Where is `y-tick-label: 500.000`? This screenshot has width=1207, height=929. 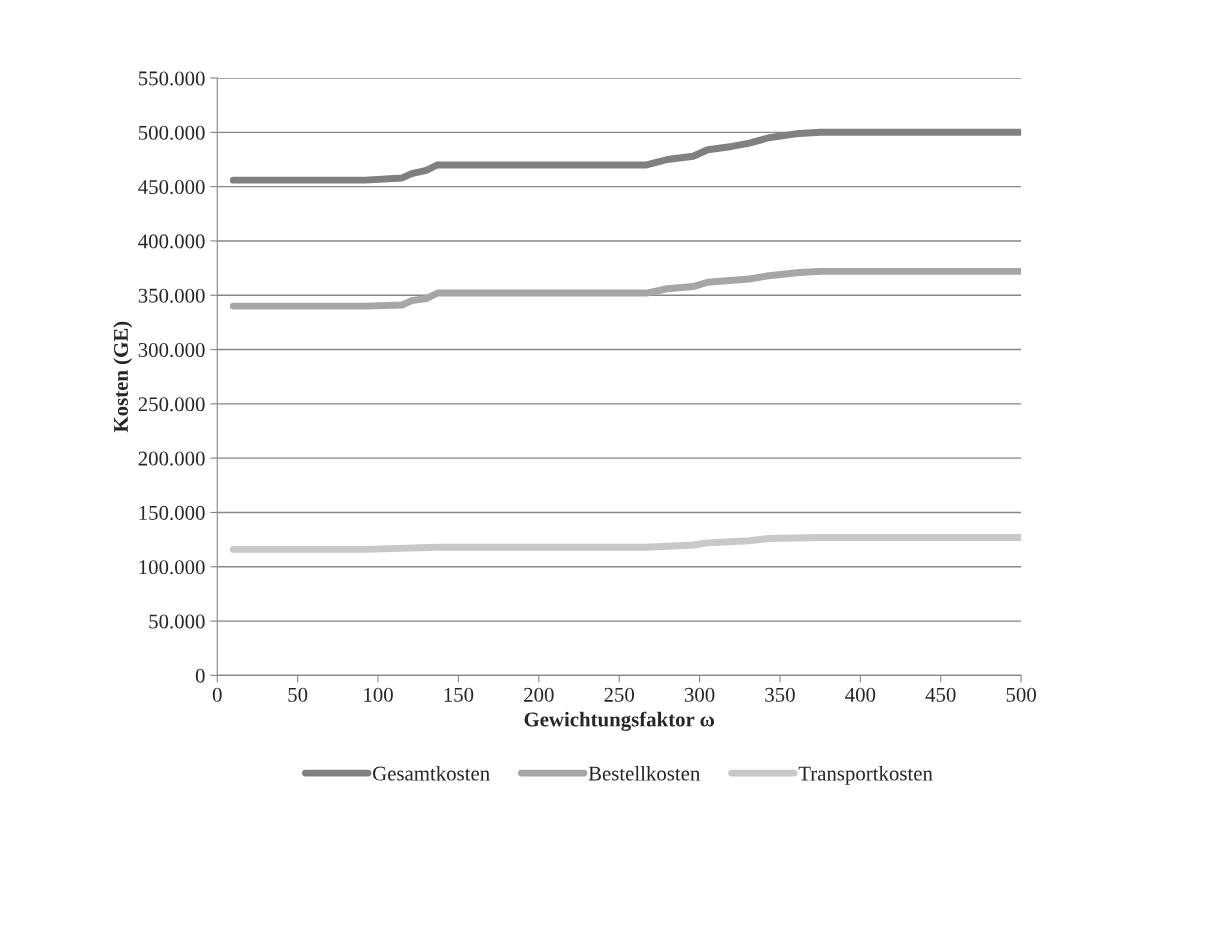
y-tick-label: 500.000 is located at coordinates (171, 132).